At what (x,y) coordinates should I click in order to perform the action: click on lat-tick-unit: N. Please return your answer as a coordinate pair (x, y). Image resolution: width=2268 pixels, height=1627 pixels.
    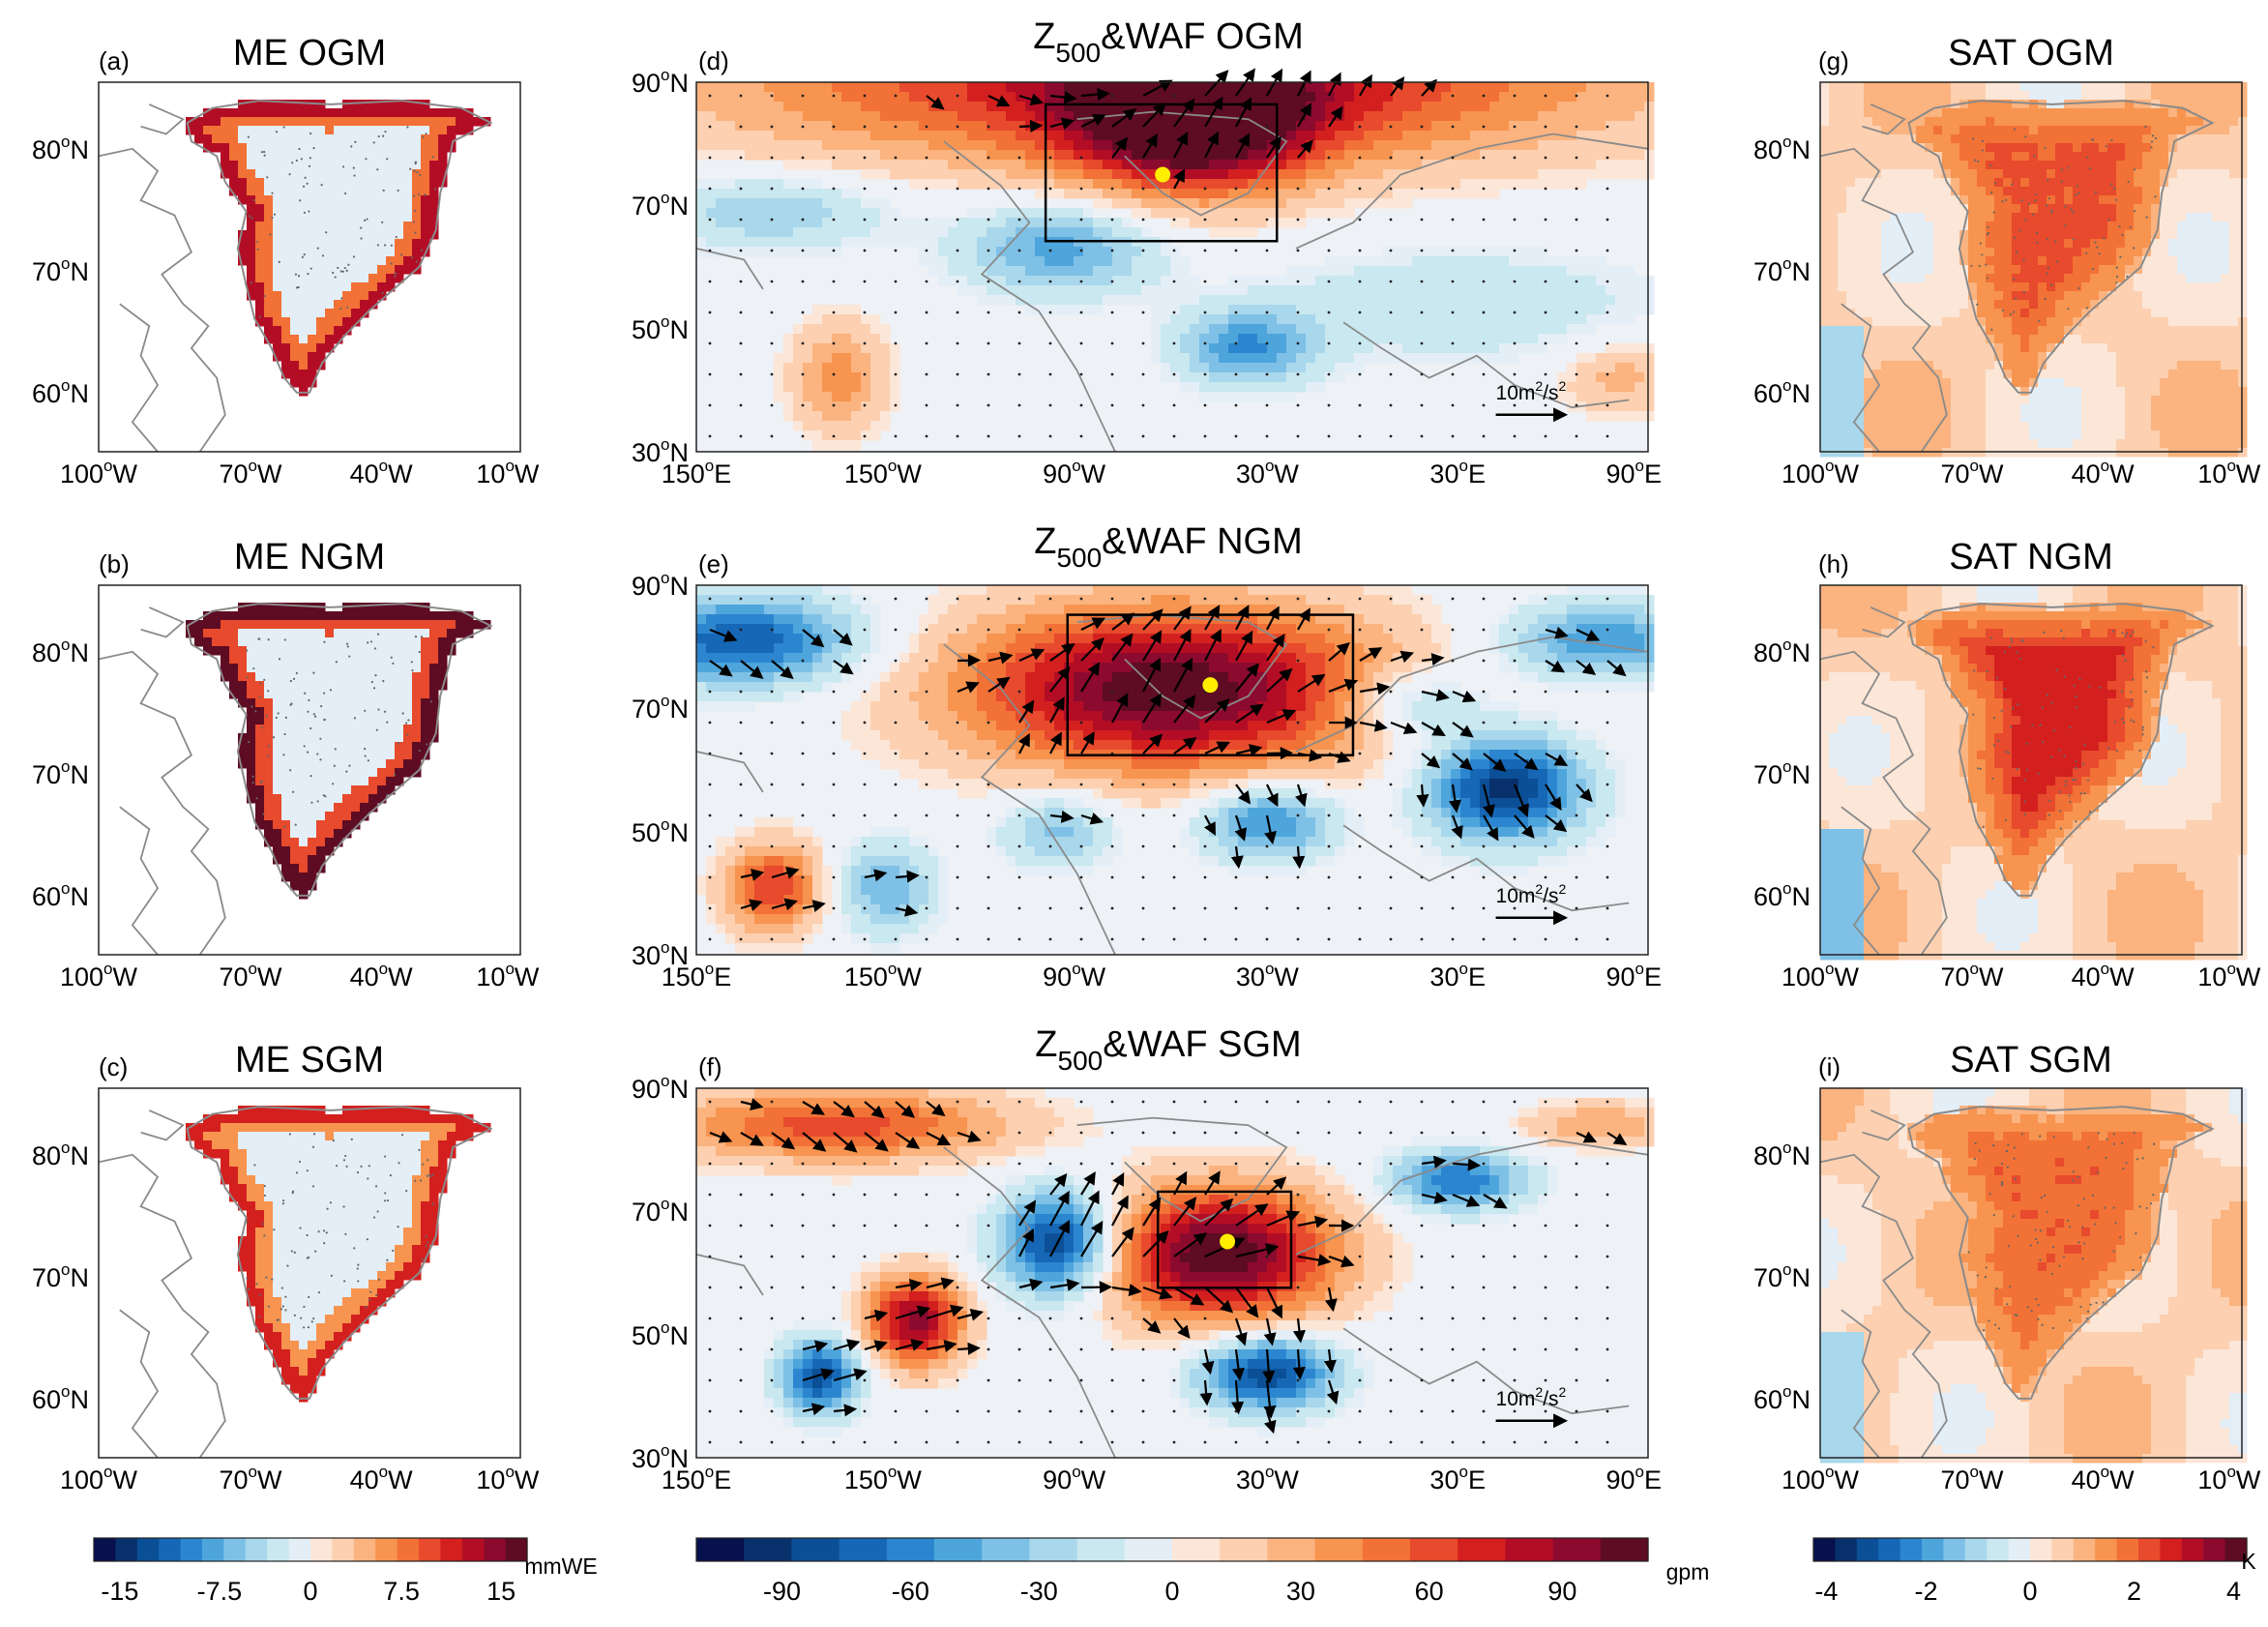
    Looking at the image, I should click on (80, 1155).